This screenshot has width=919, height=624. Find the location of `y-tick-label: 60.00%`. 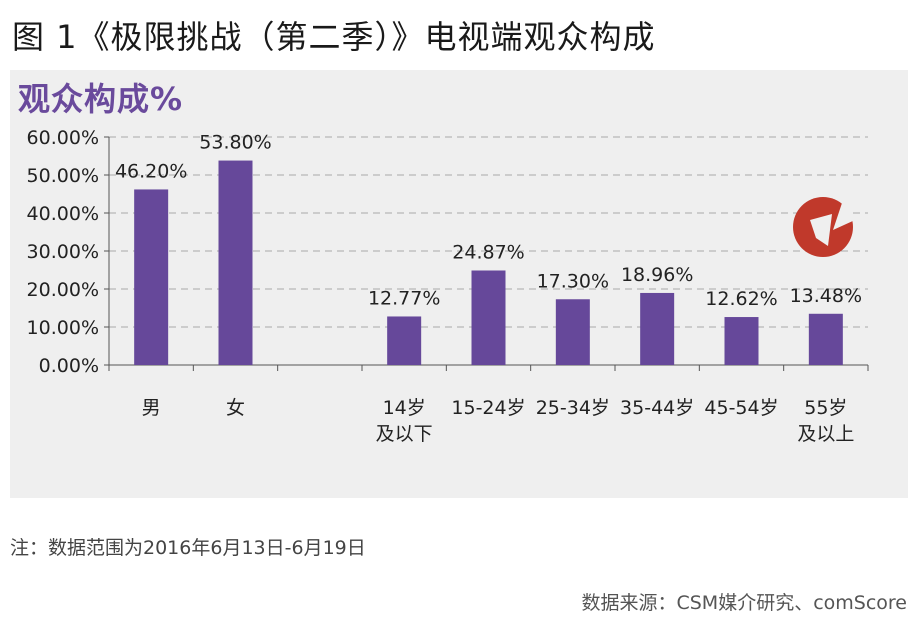

y-tick-label: 60.00% is located at coordinates (63, 138).